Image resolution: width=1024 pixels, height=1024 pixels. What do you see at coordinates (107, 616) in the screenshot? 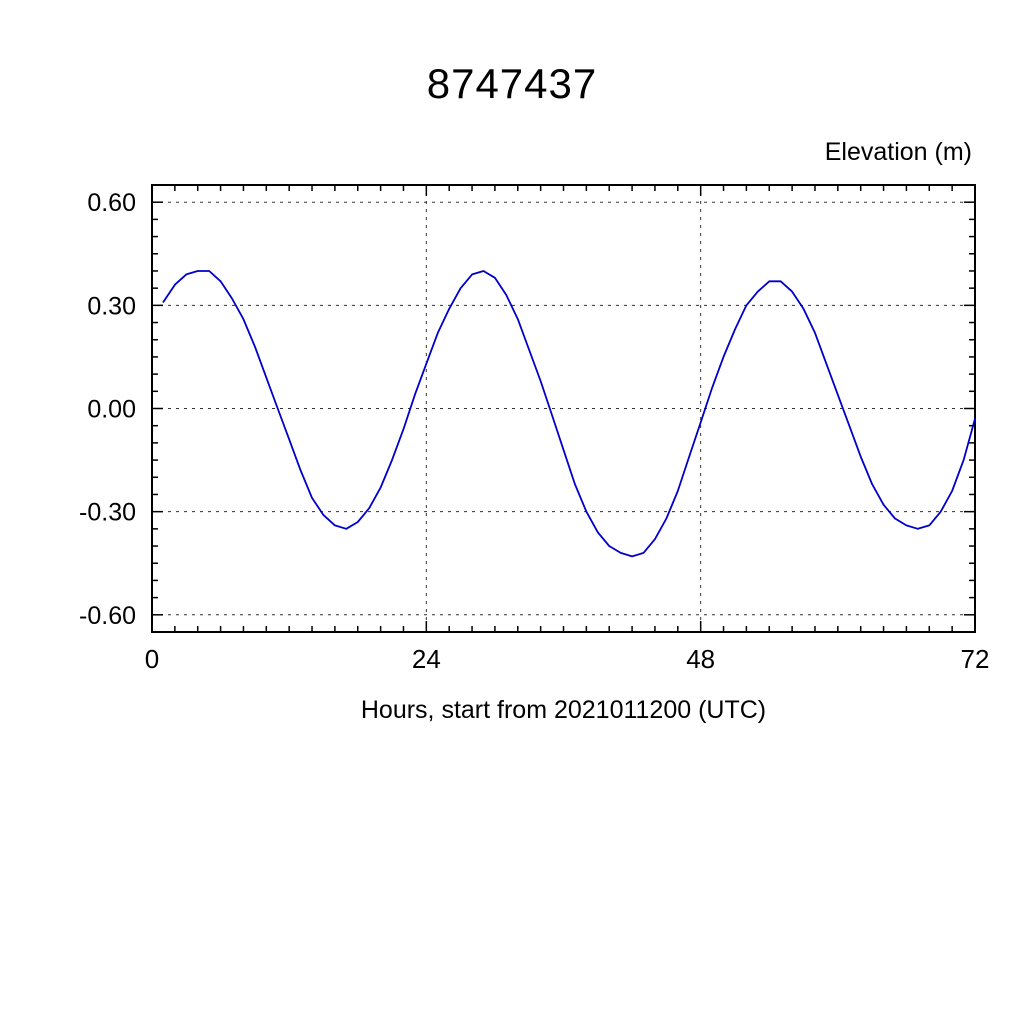
I see `y-tick-label: -0.60` at bounding box center [107, 616].